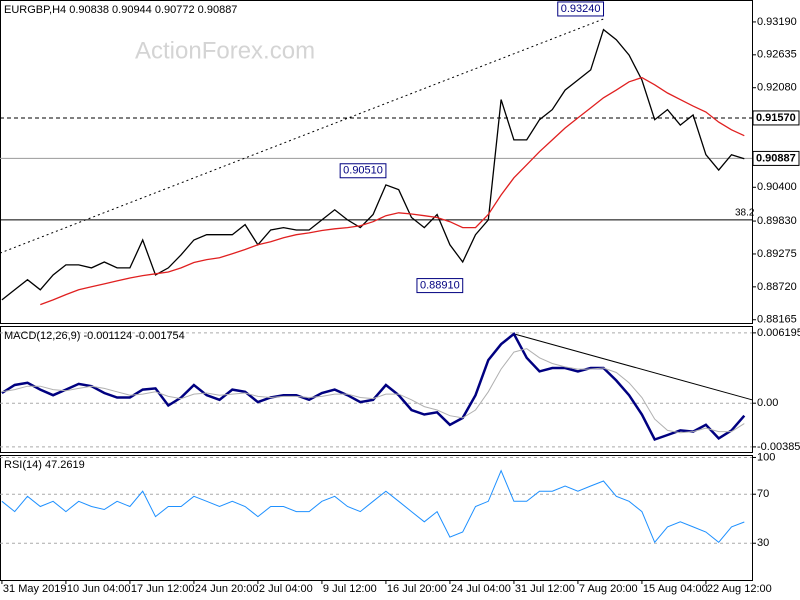 The width and height of the screenshot is (800, 600). I want to click on level-label: 0.90887, so click(776, 158).